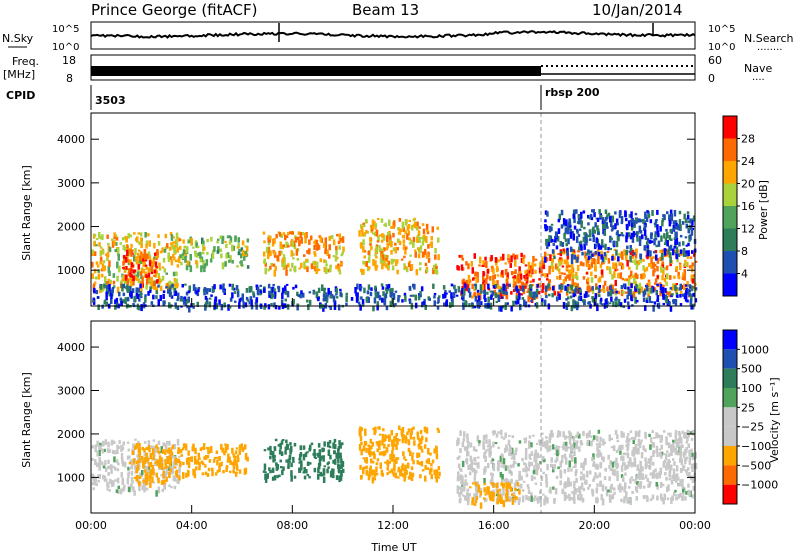 This screenshot has width=800, height=554. I want to click on x-tick-label: 16:00, so click(494, 525).